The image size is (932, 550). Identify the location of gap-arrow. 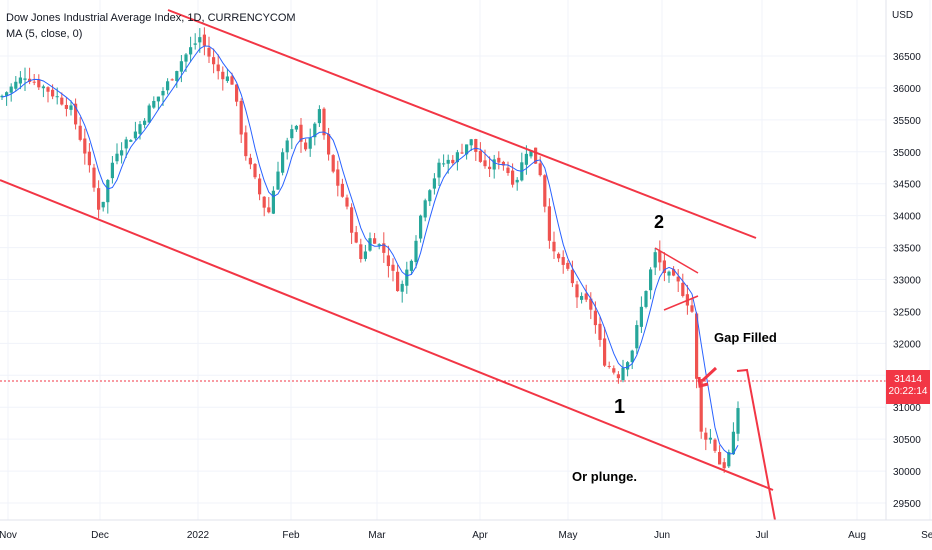
(709, 374).